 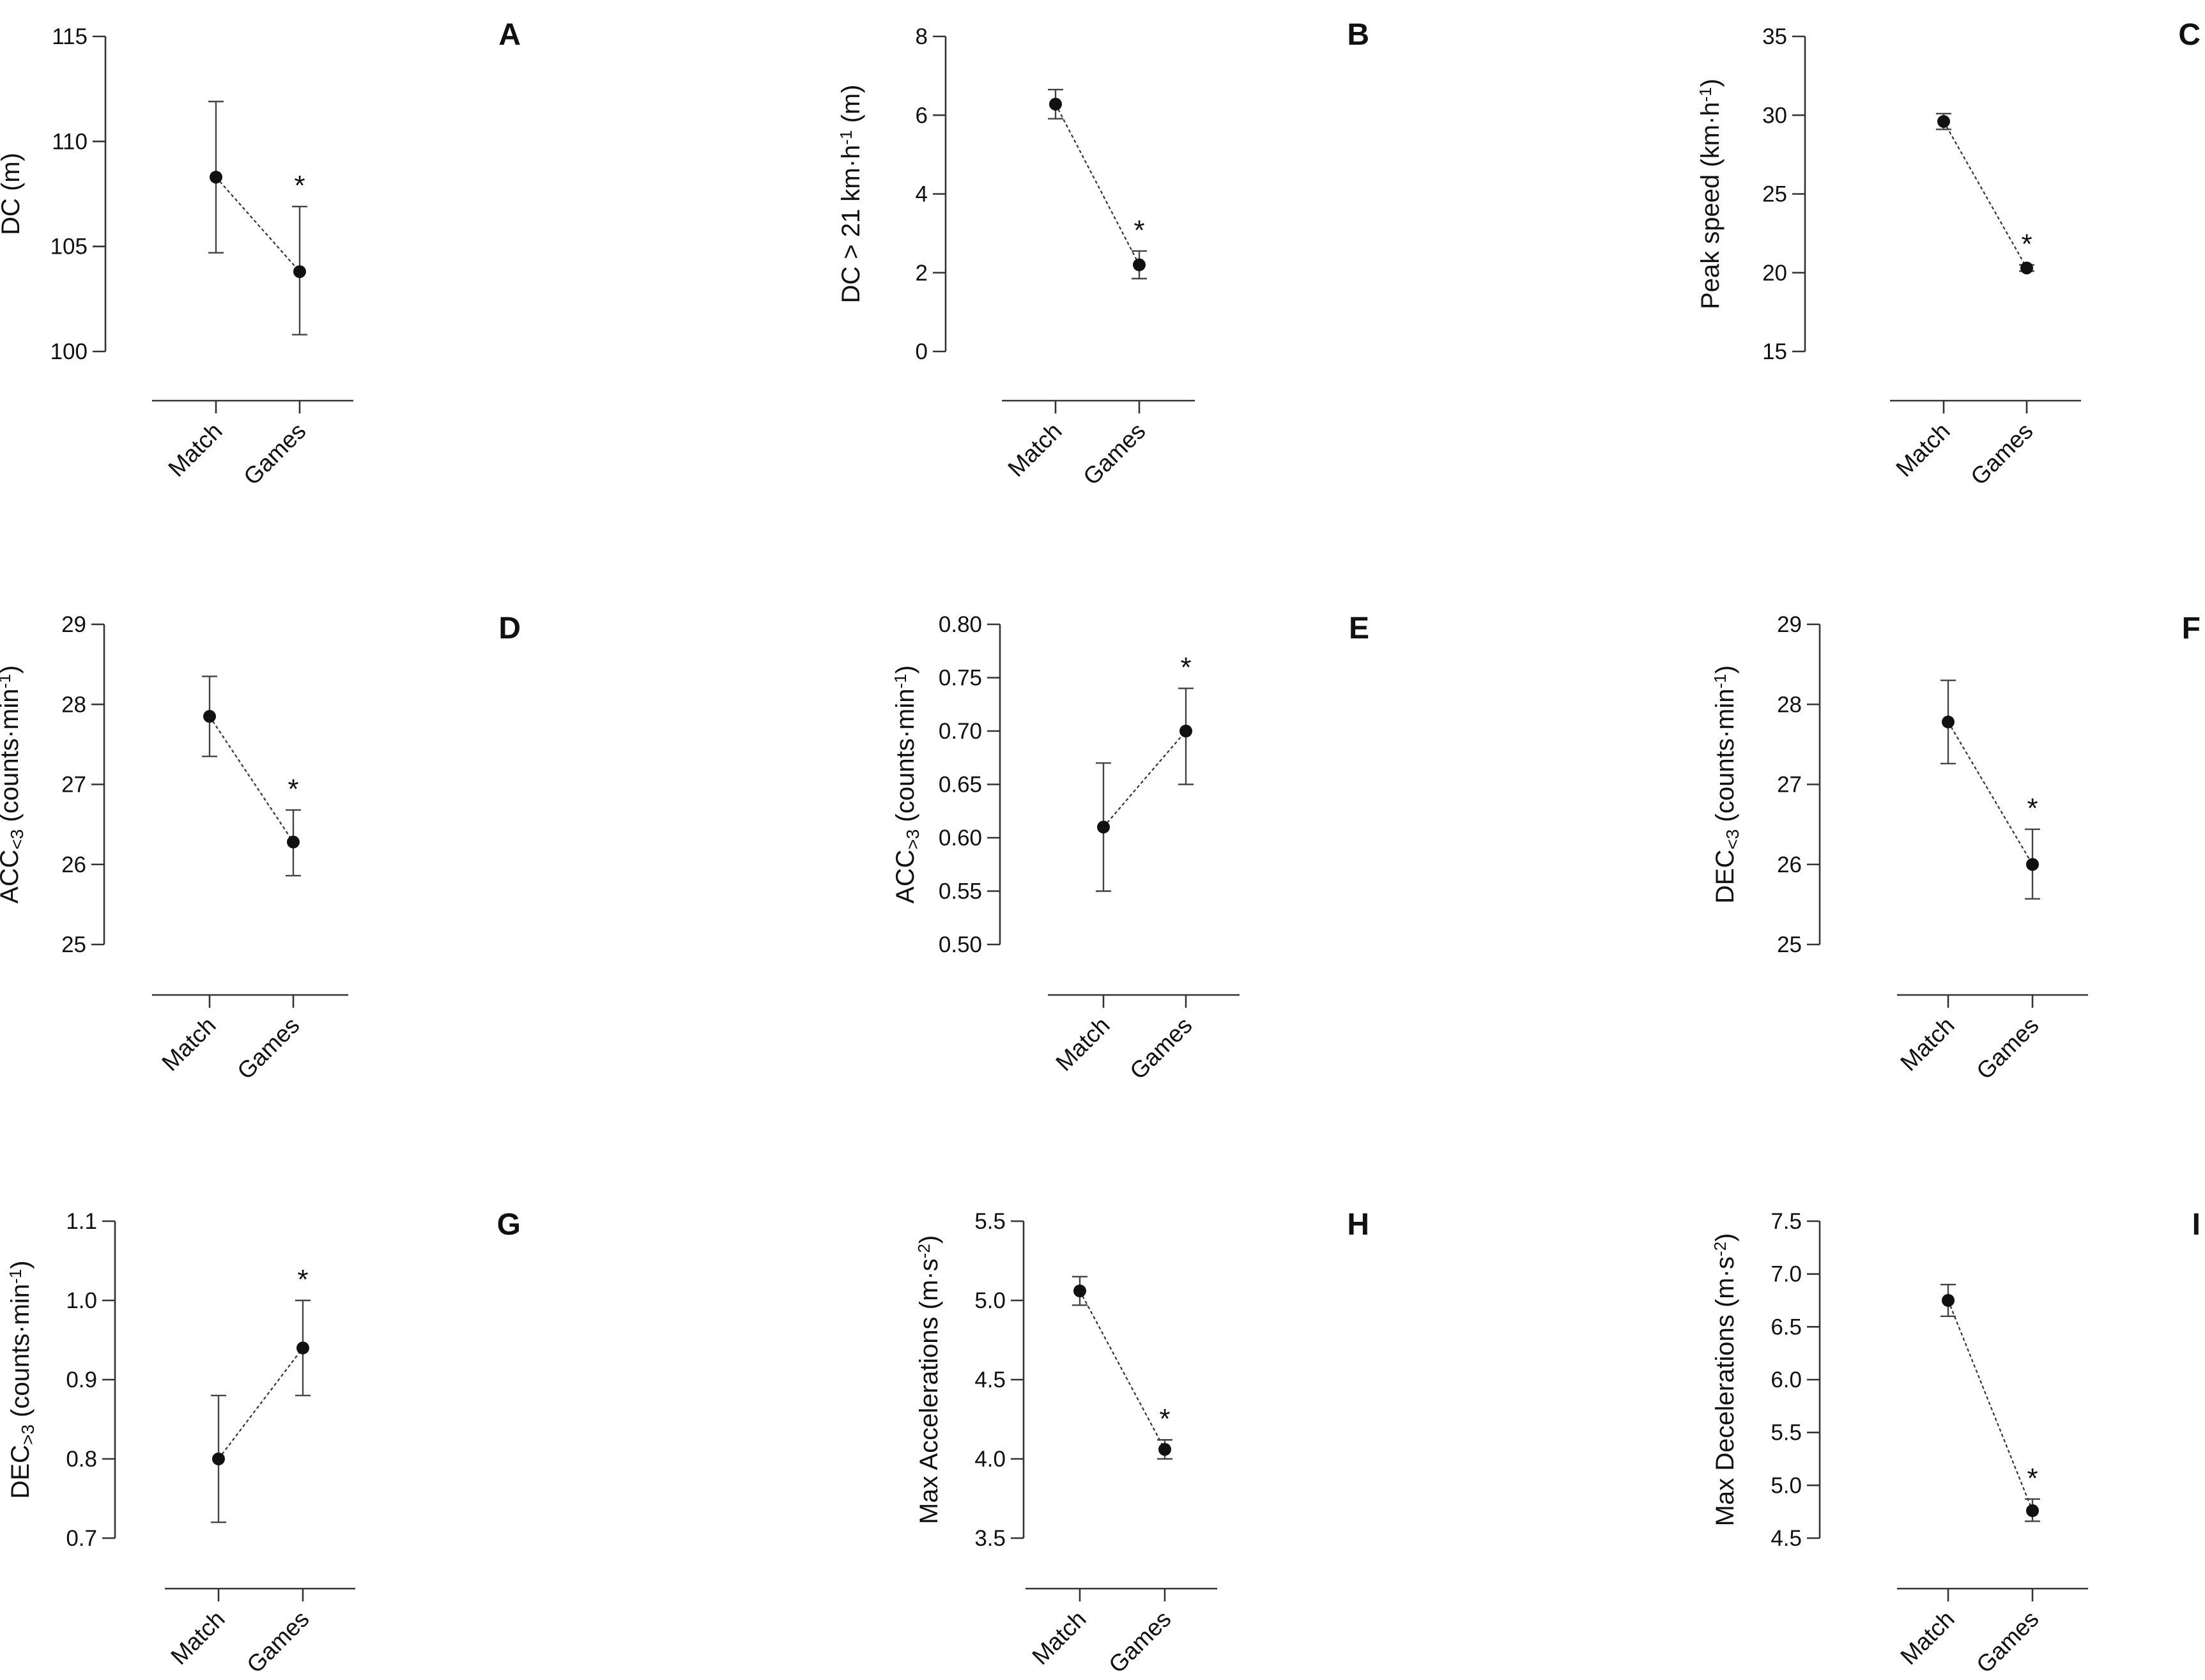 What do you see at coordinates (1710, 194) in the screenshot?
I see `y-axis-label: Peak speed (km·h-1)` at bounding box center [1710, 194].